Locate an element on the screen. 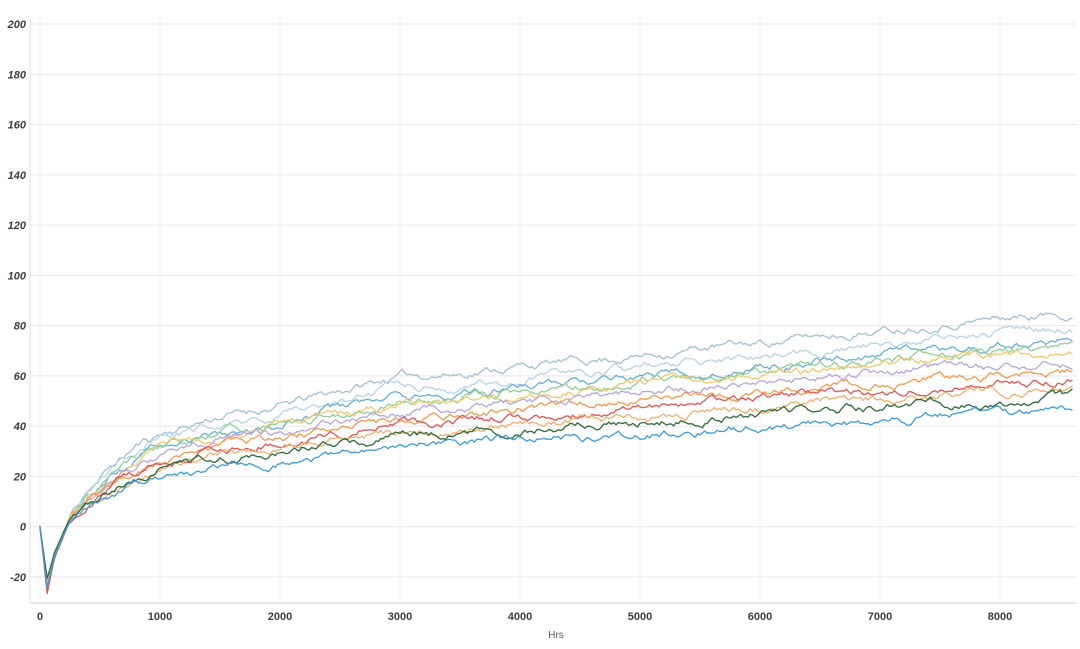 This screenshot has height=649, width=1080. x-tick-label: 3000 is located at coordinates (400, 617).